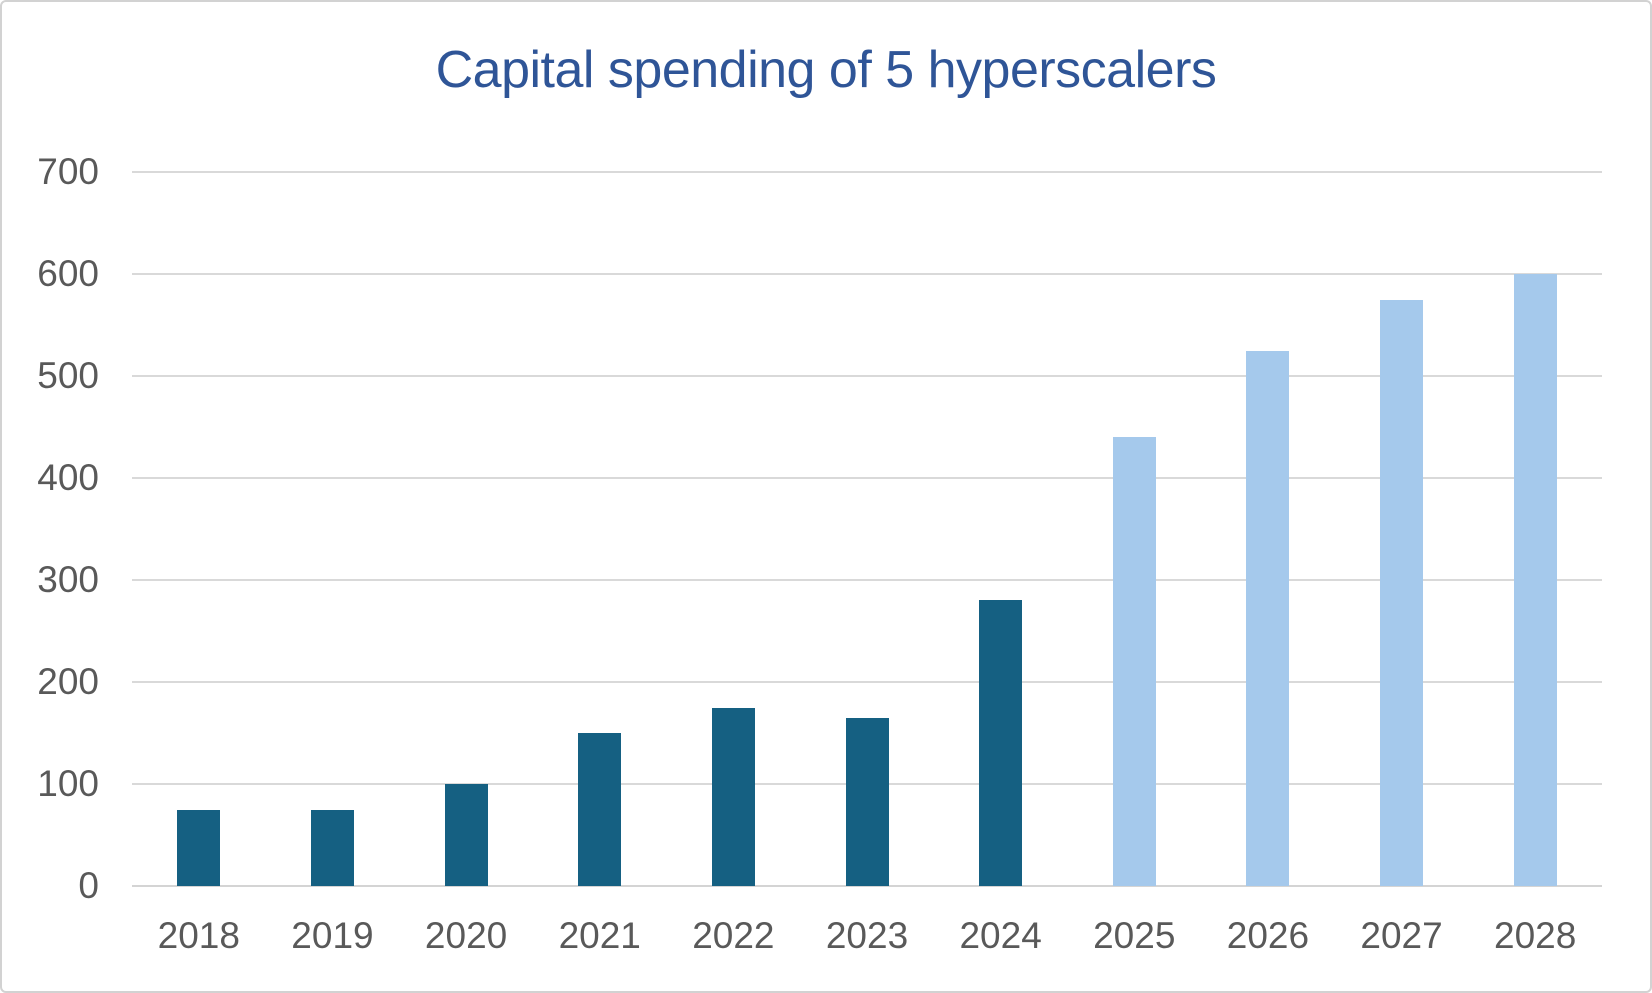 This screenshot has height=993, width=1652. Describe the element at coordinates (1401, 935) in the screenshot. I see `x-tick-label-2027: 2027` at that location.